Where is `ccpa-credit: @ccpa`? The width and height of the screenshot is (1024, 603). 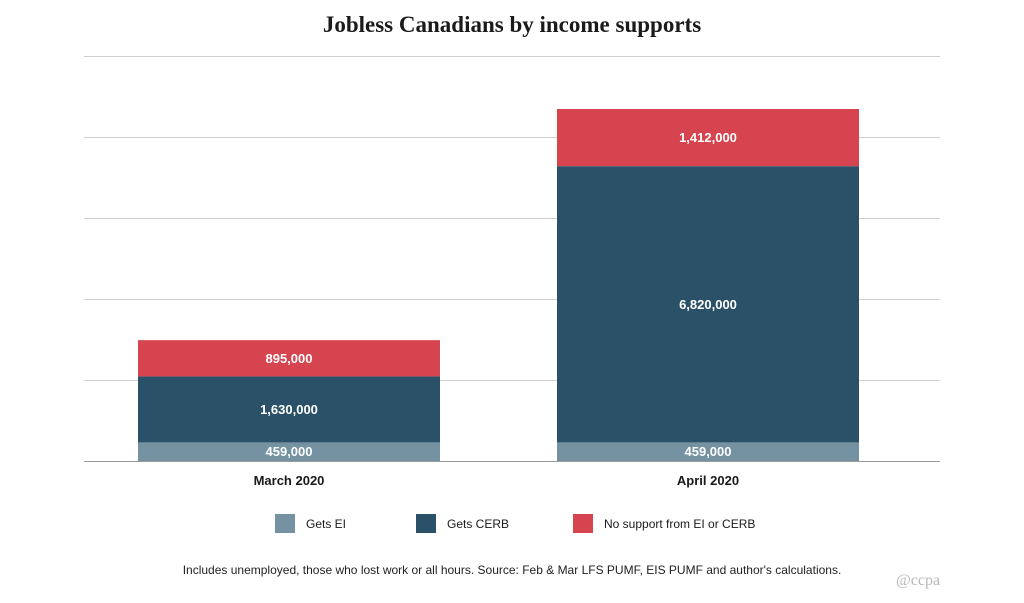 ccpa-credit: @ccpa is located at coordinates (918, 580).